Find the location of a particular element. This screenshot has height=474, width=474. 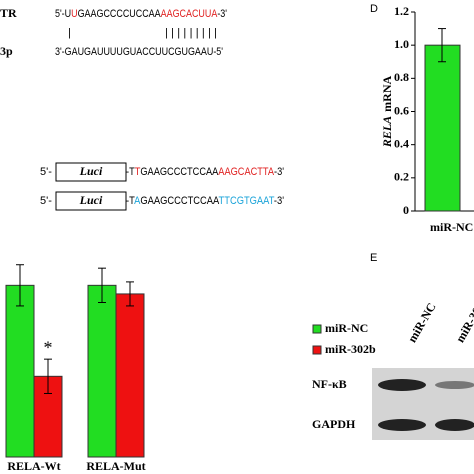

sequence-segment: AAGCACUUA is located at coordinates (189, 14).